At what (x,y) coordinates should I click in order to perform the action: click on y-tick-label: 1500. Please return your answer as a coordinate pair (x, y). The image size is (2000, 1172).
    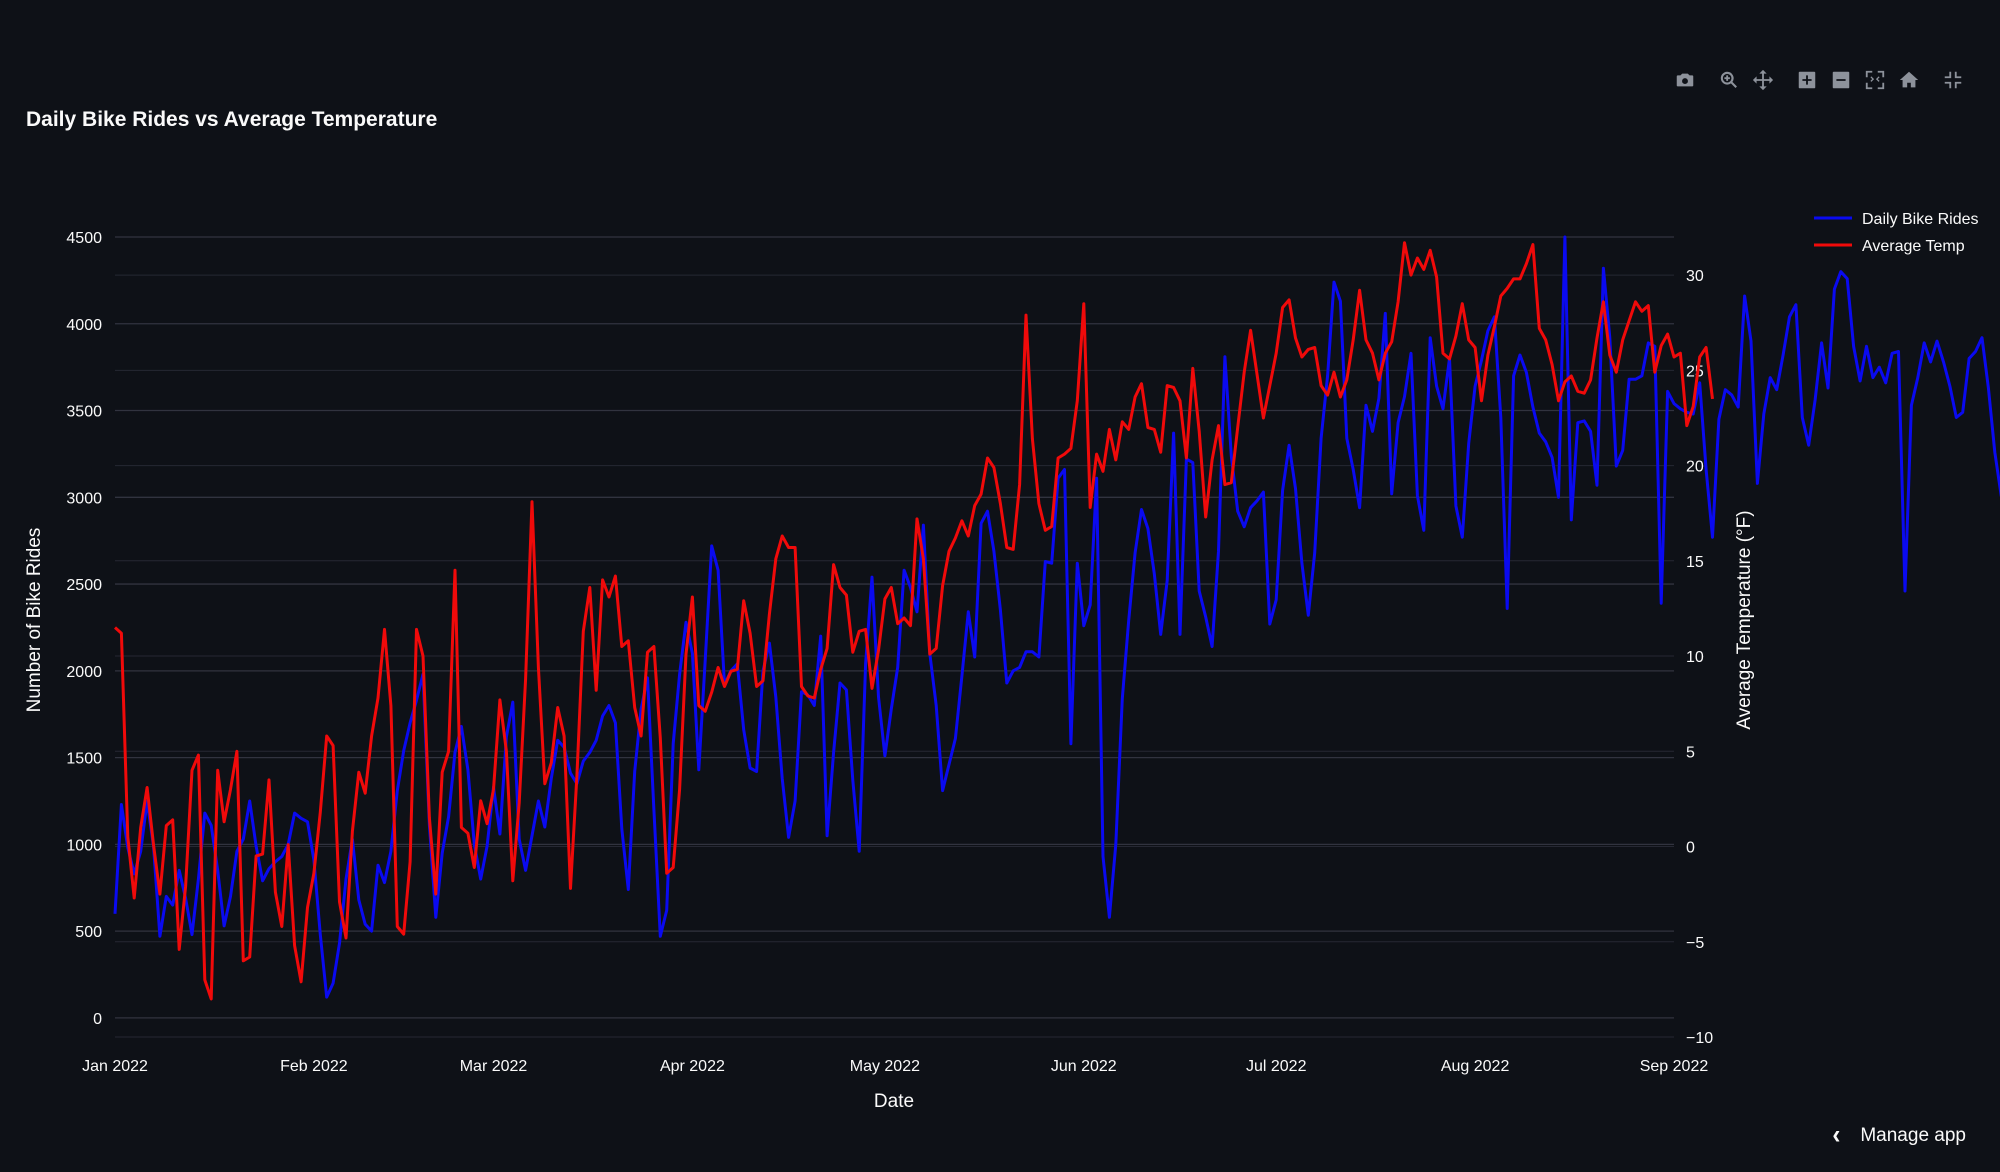
    Looking at the image, I should click on (84, 759).